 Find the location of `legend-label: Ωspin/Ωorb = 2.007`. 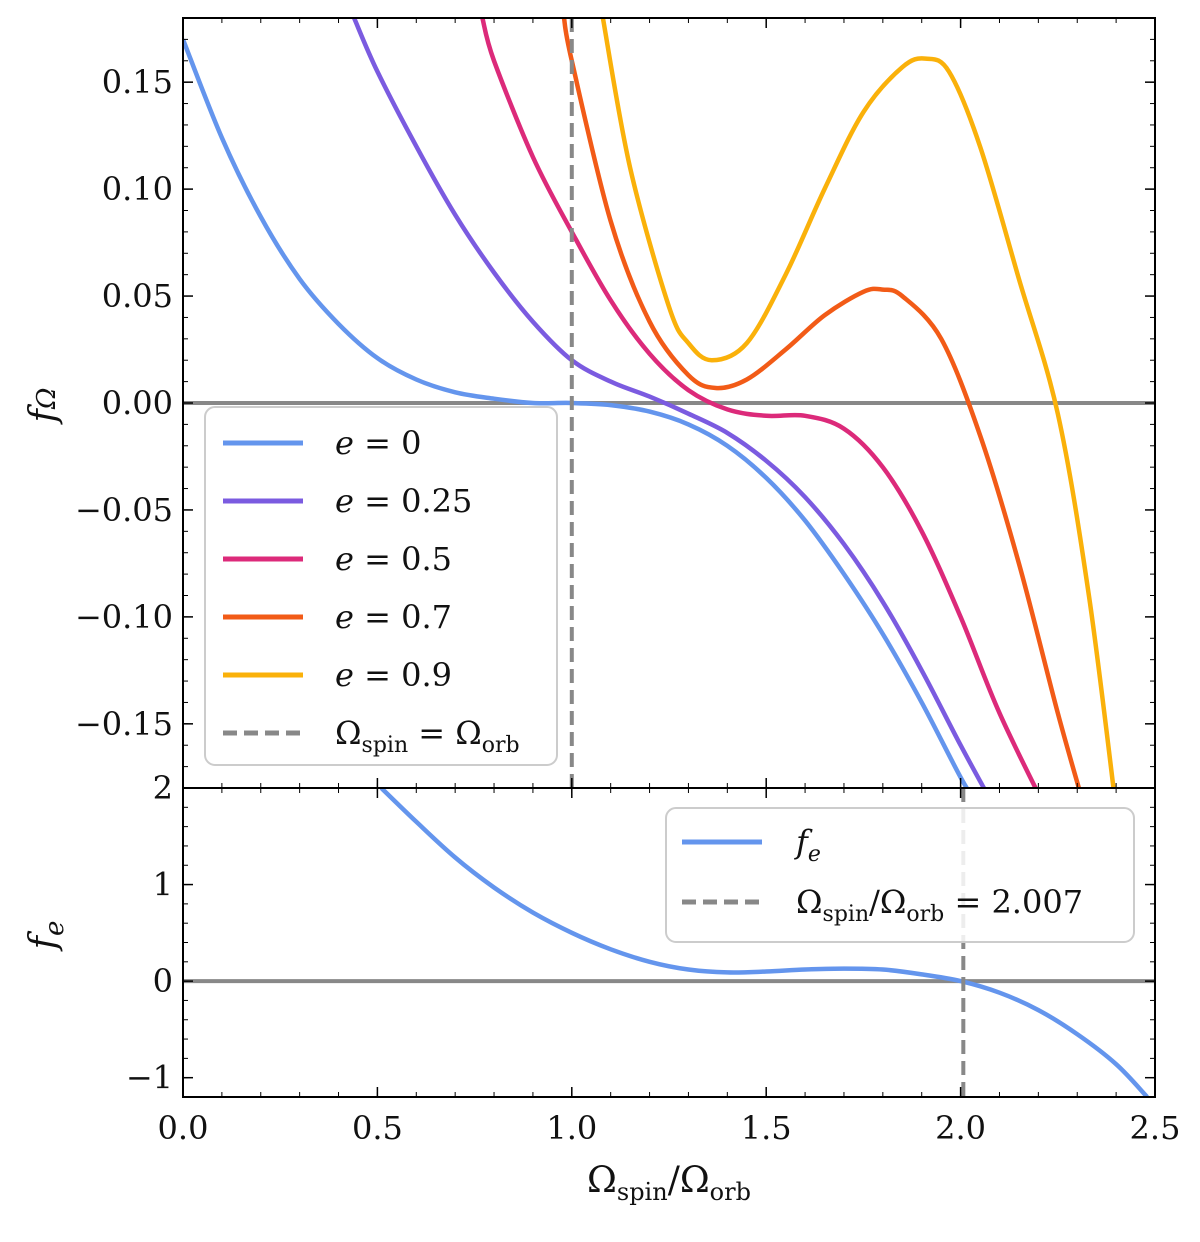

legend-label: Ωspin/Ωorb = 2.007 is located at coordinates (939, 905).